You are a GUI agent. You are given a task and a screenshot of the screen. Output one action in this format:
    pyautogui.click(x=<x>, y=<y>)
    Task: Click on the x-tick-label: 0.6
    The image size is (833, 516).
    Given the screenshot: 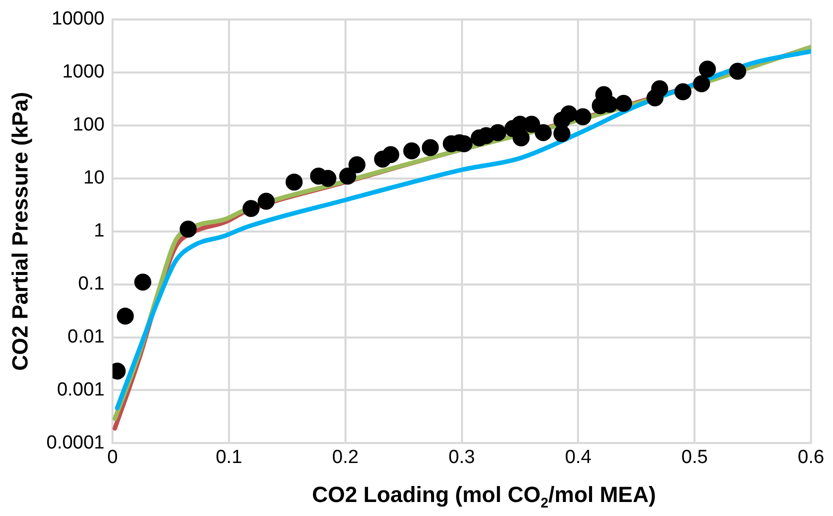 What is the action you would take?
    pyautogui.click(x=811, y=457)
    